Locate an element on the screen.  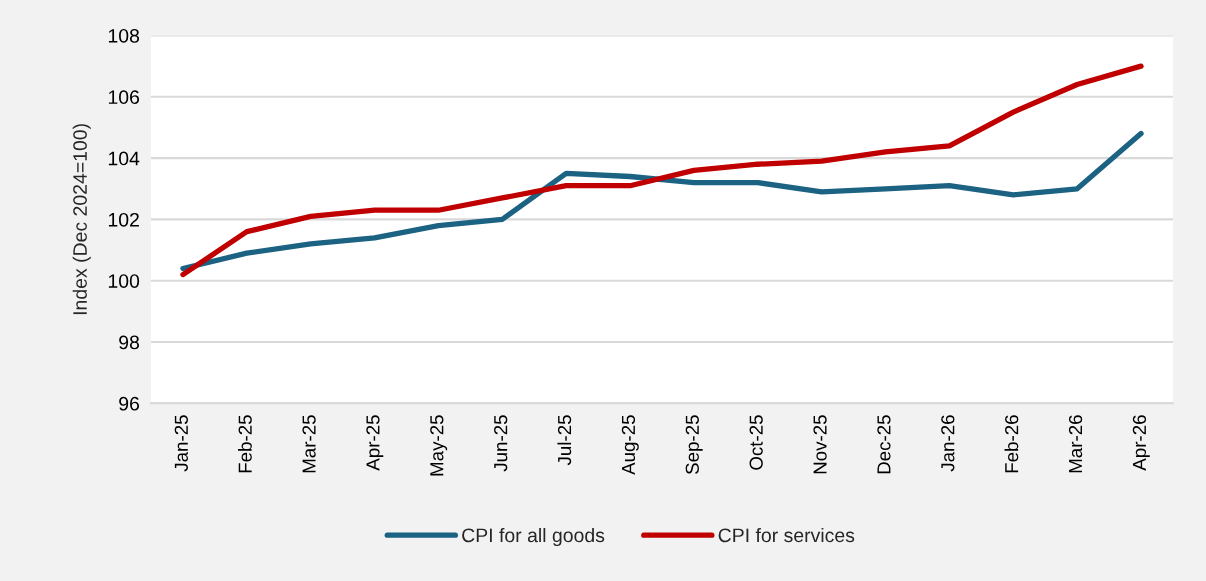
x-tick-label: Mar-26 is located at coordinates (1075, 444).